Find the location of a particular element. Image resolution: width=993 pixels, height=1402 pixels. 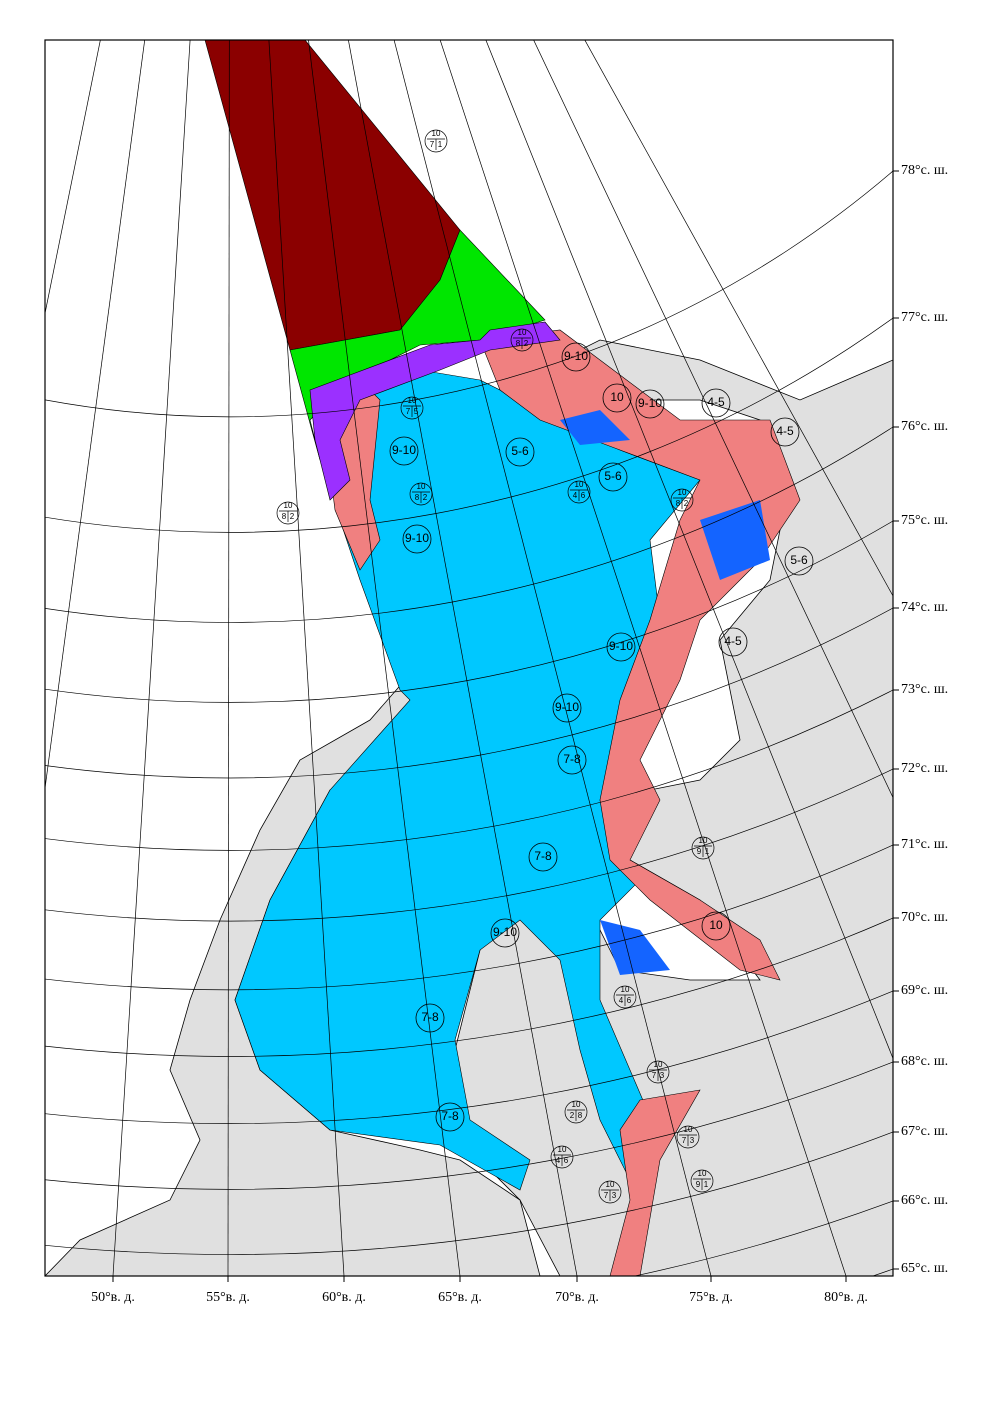

egg-part: 9 is located at coordinates (699, 851).